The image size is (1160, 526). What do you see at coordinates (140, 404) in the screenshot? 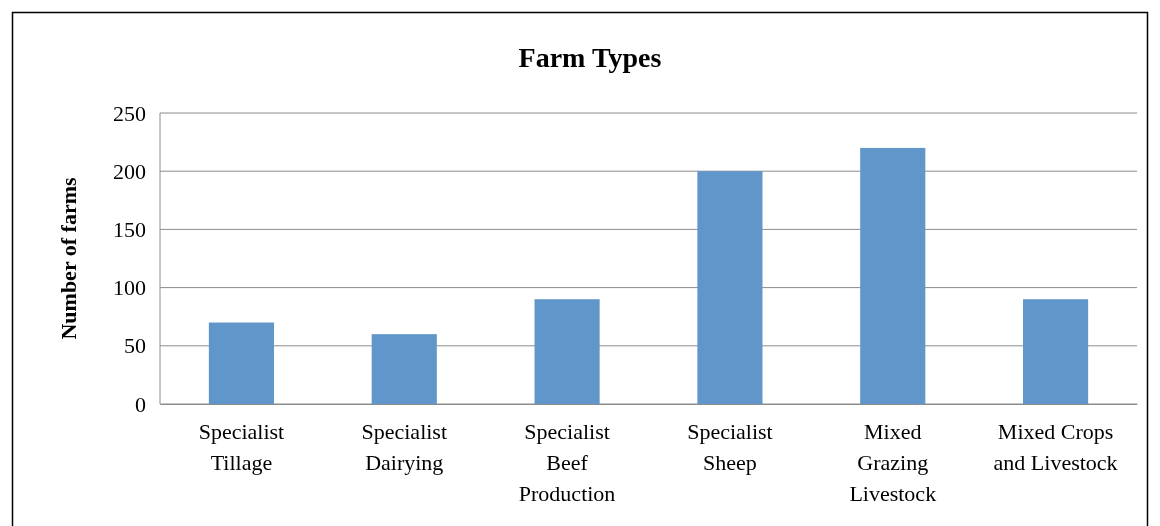
I see `y-tick-label: 0` at bounding box center [140, 404].